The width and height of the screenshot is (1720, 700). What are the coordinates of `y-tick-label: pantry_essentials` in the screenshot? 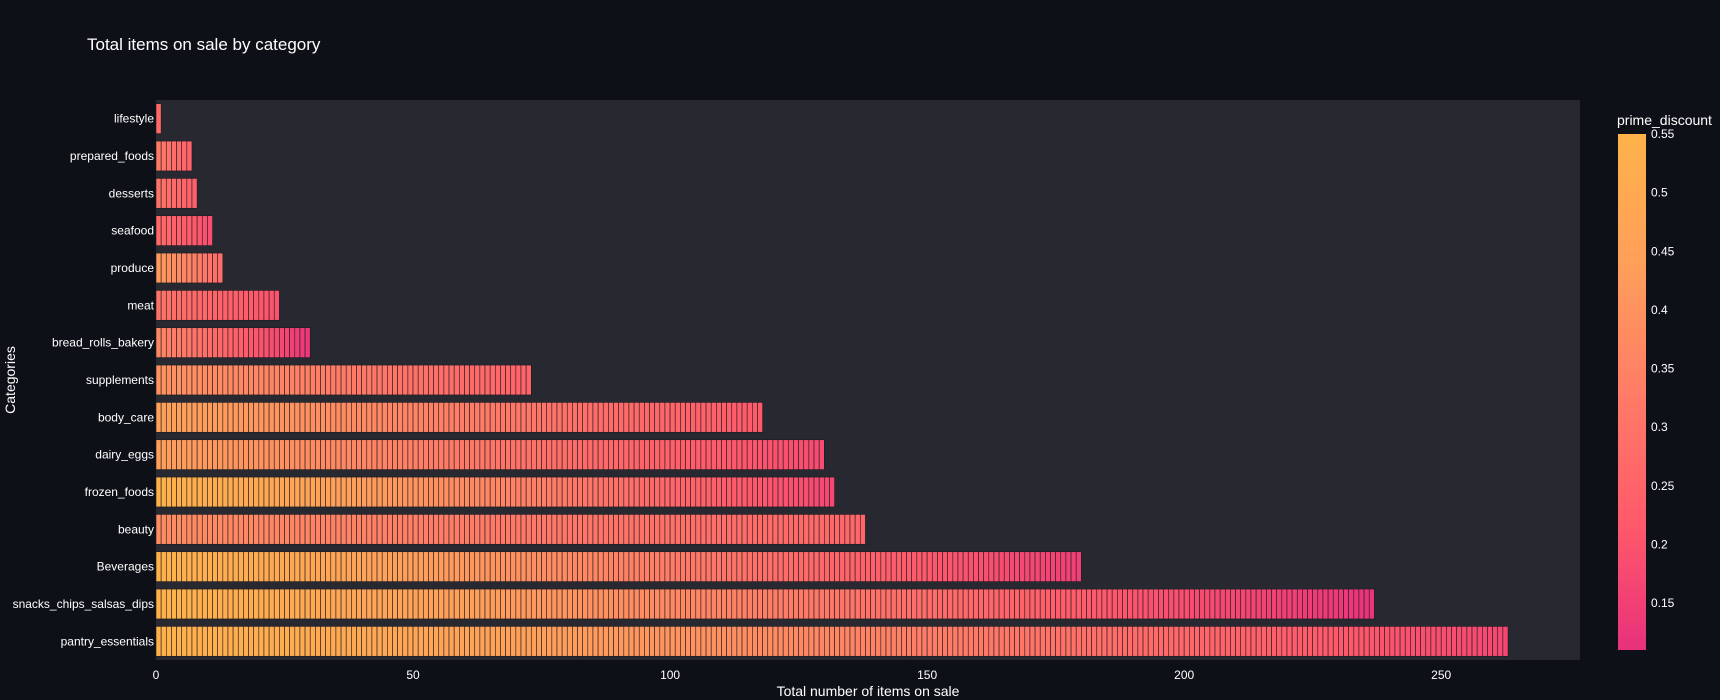 It's located at (107, 641).